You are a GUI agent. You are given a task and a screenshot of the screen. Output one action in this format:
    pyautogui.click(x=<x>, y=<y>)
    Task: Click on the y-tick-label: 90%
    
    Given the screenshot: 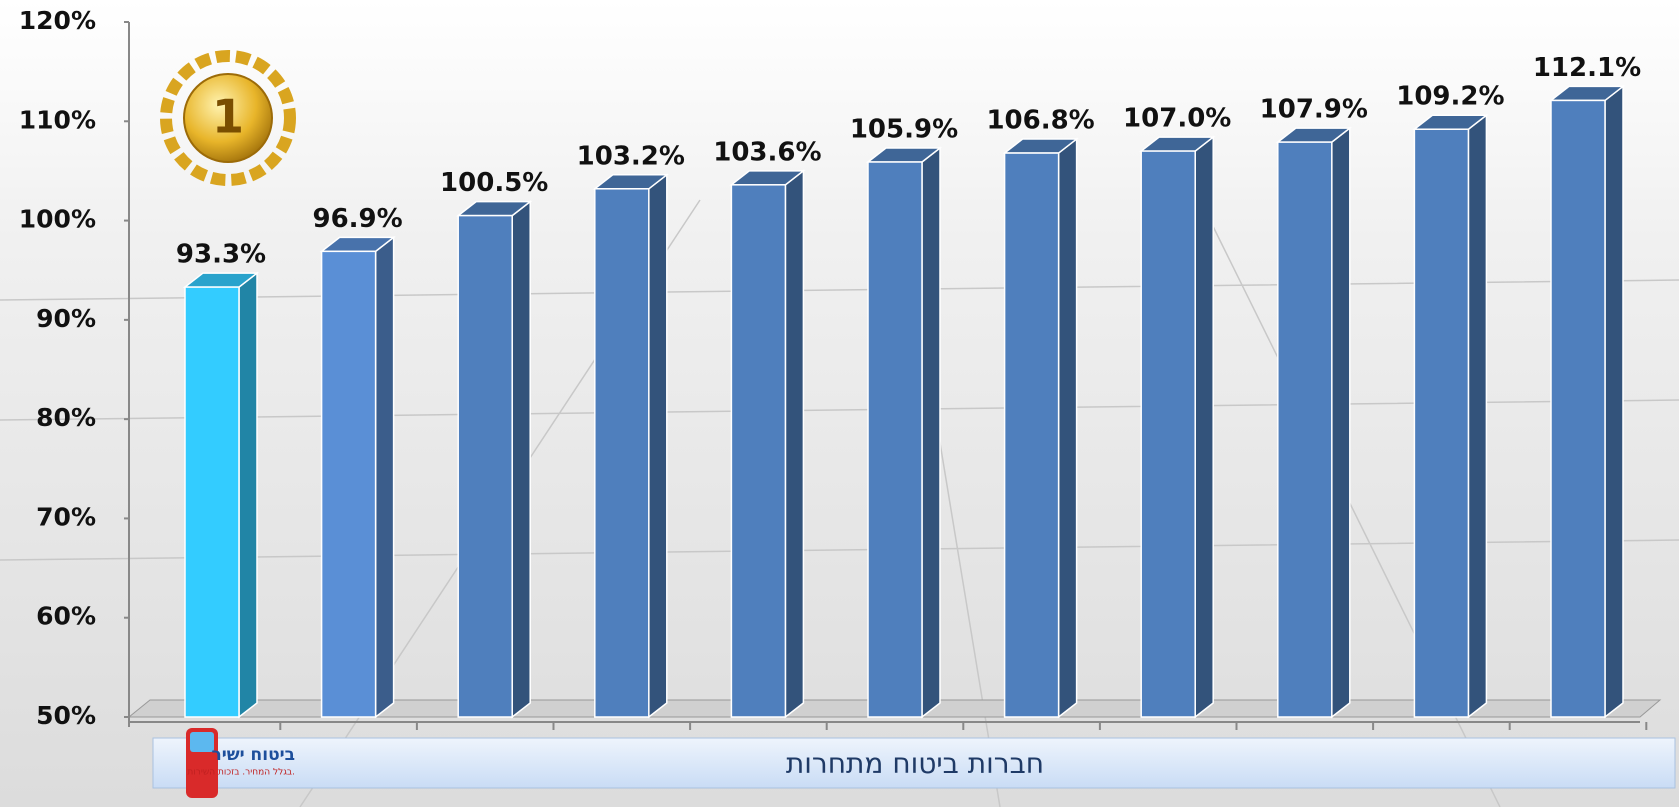 What is the action you would take?
    pyautogui.click(x=66, y=318)
    